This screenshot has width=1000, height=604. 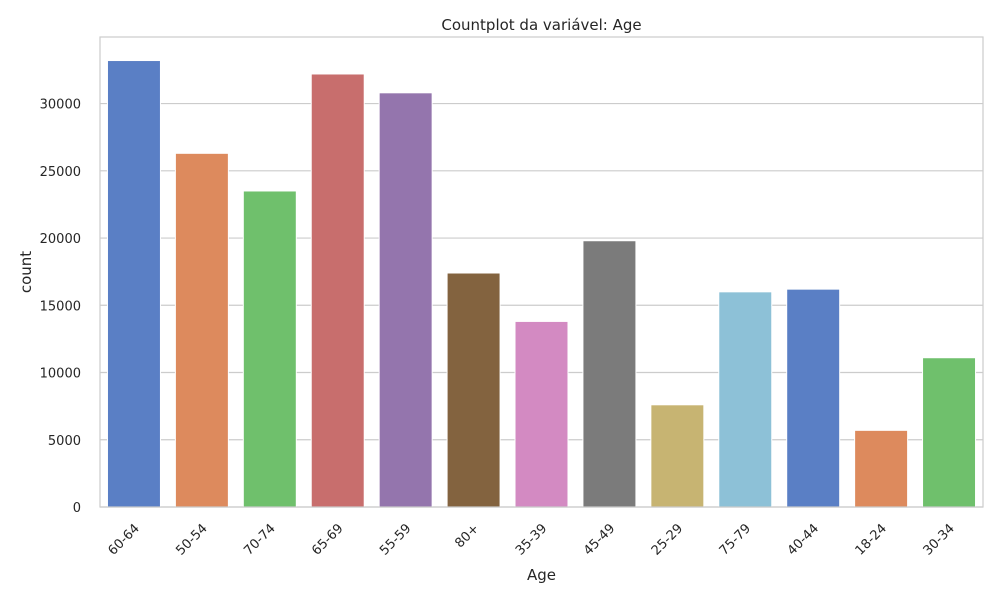 What do you see at coordinates (473, 390) in the screenshot?
I see `bar-80+` at bounding box center [473, 390].